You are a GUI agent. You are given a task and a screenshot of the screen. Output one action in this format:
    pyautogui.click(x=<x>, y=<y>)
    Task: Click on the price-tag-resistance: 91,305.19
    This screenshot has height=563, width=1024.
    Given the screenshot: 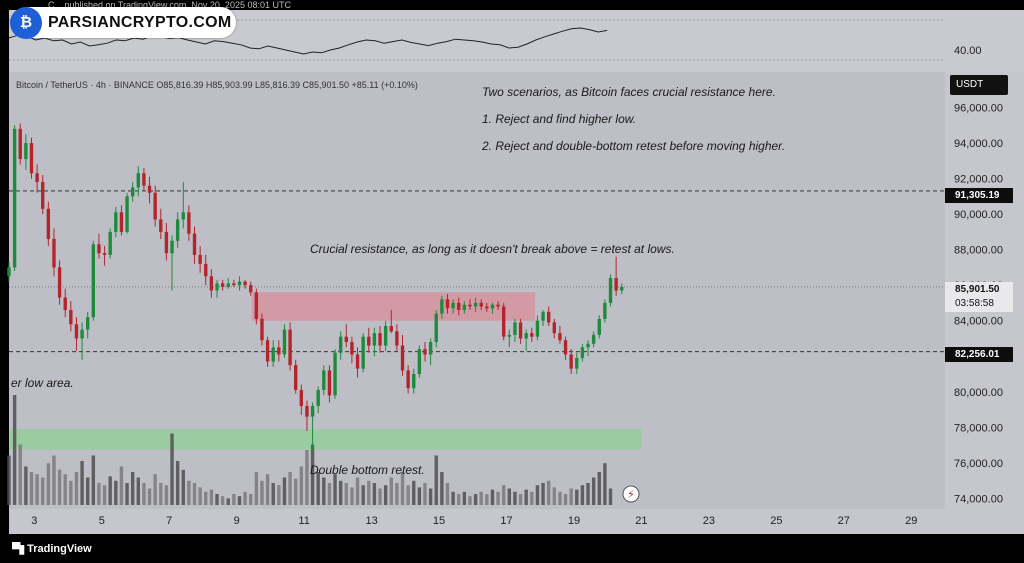 What is the action you would take?
    pyautogui.click(x=979, y=195)
    